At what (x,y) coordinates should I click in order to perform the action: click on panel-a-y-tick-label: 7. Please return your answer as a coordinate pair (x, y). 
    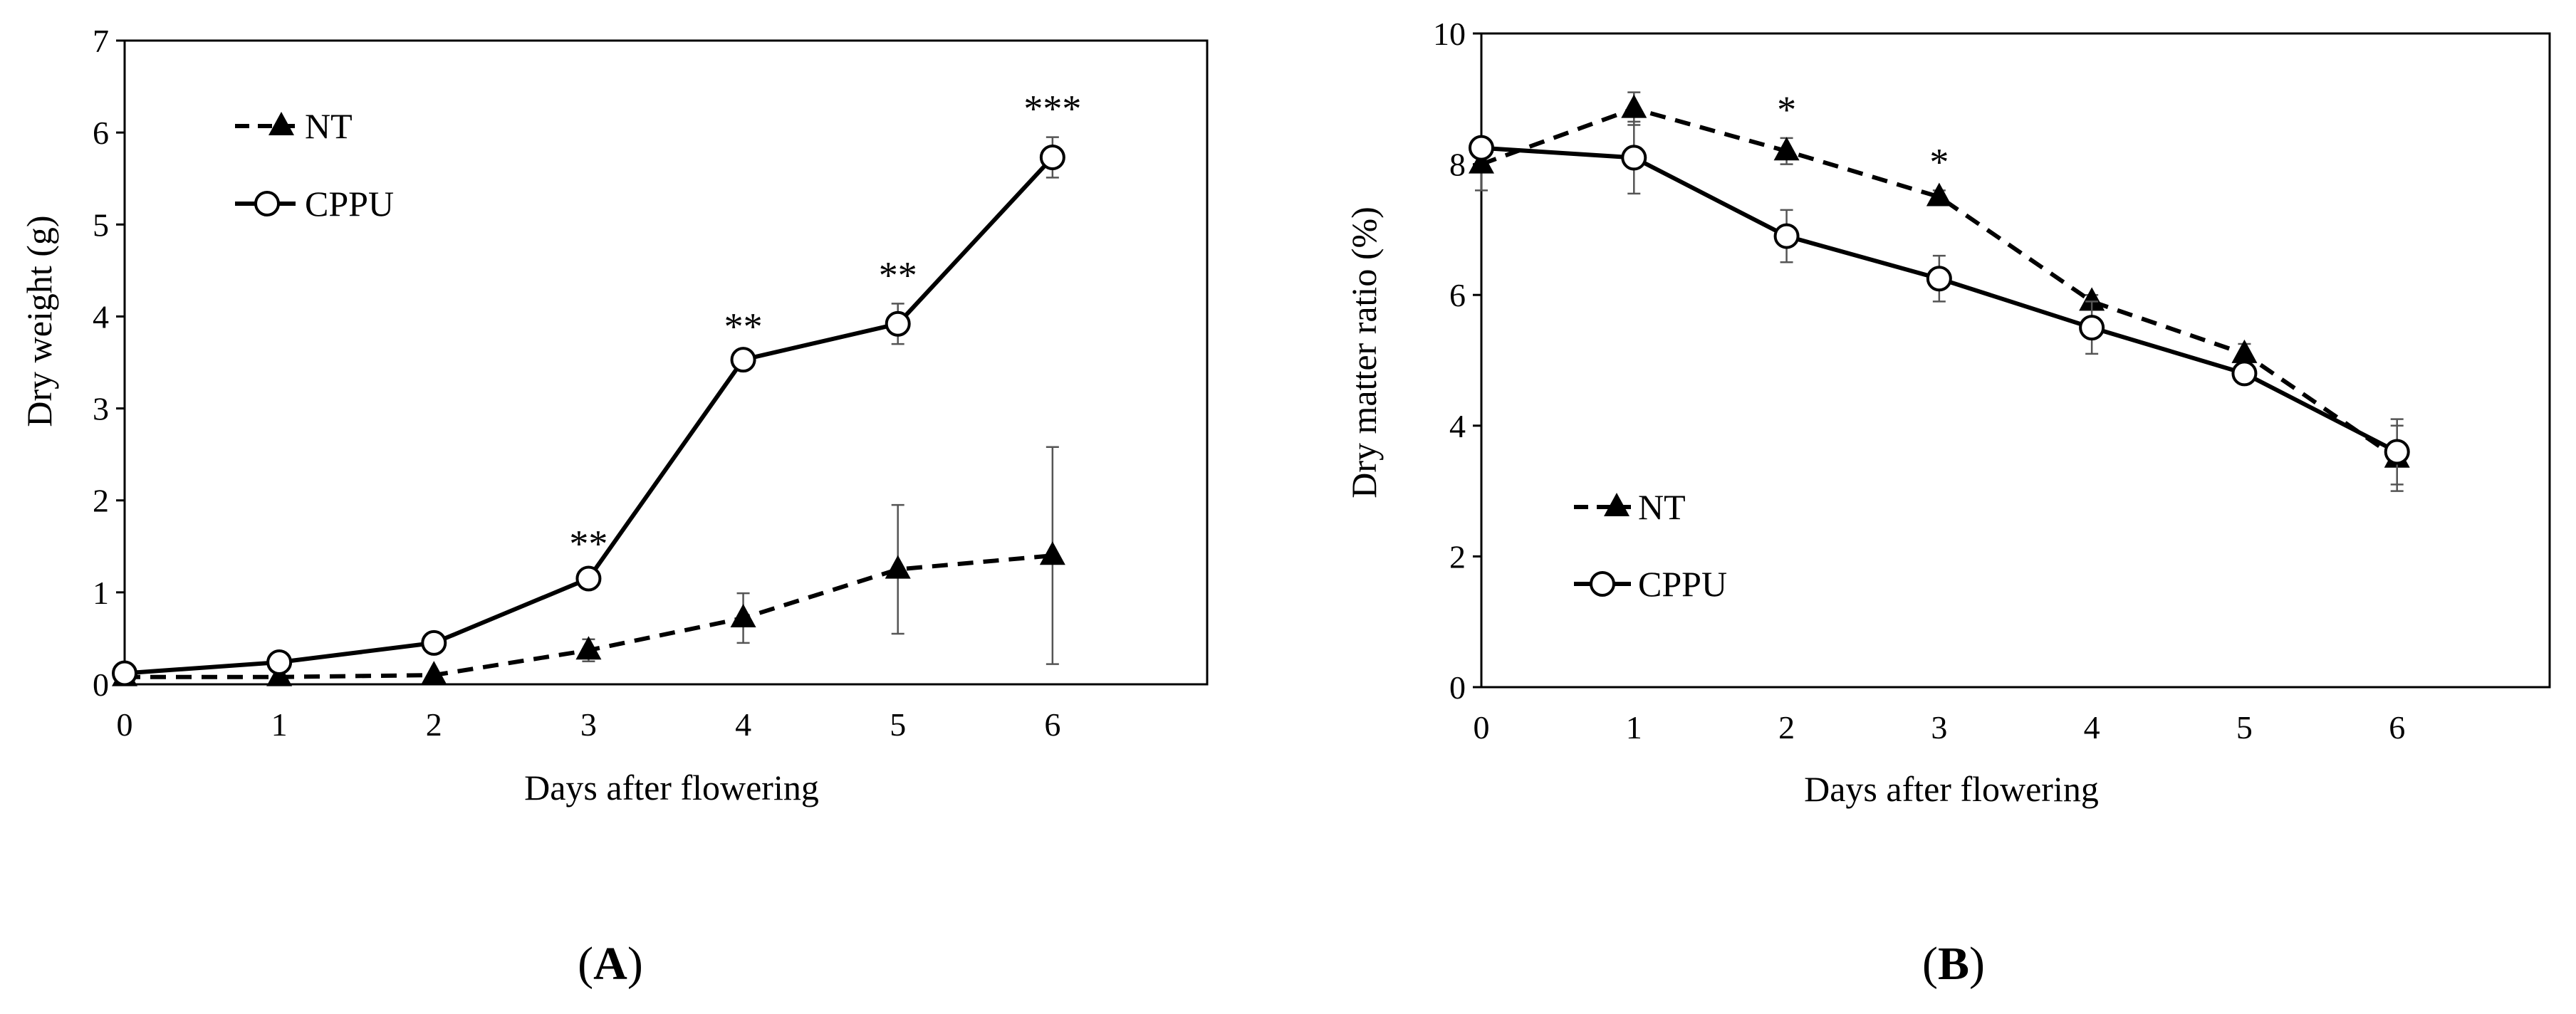
    Looking at the image, I should click on (101, 41).